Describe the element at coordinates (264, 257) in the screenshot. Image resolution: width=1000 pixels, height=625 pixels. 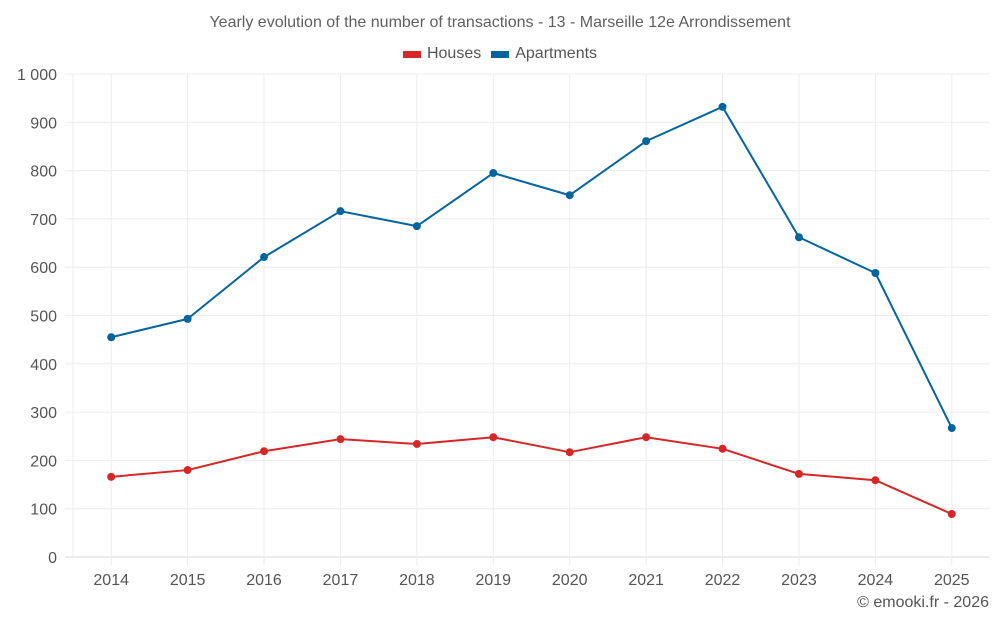
I see `data-point-apartments-2016` at that location.